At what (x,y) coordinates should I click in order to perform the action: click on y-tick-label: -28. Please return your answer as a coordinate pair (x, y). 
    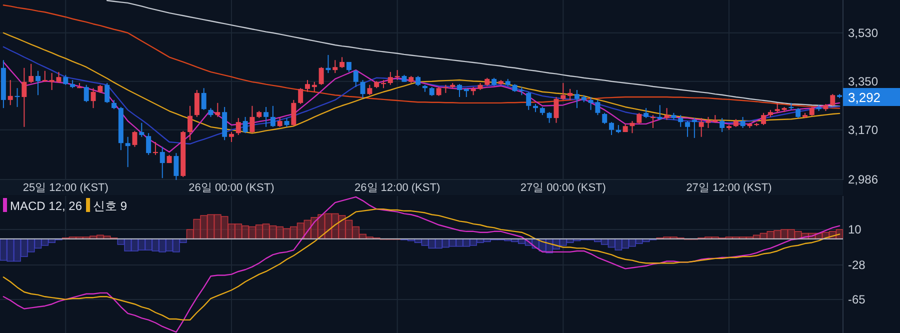
    Looking at the image, I should click on (857, 265).